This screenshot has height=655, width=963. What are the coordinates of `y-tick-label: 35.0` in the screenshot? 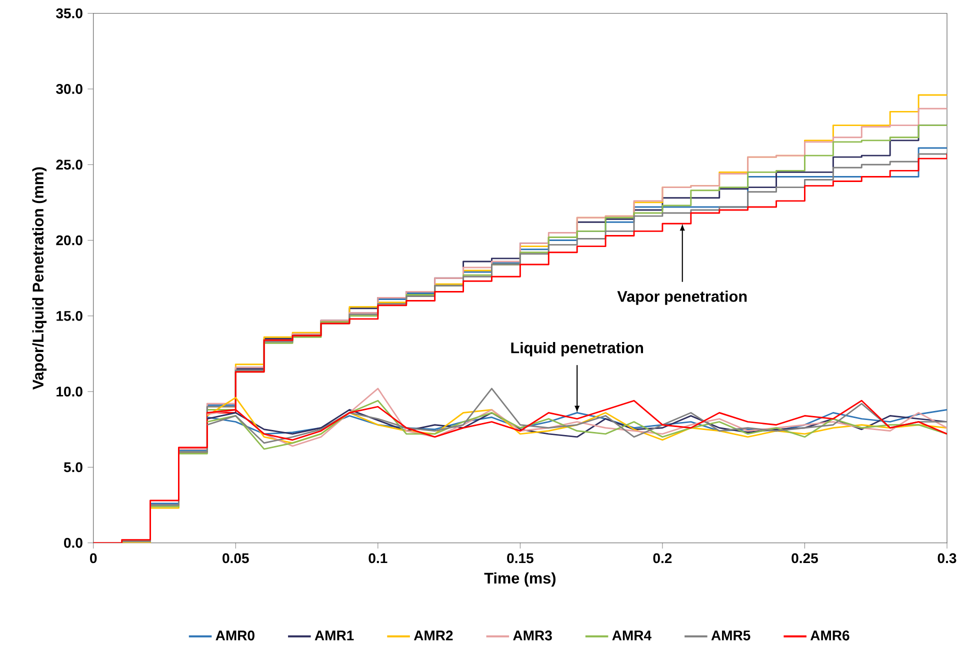 It's located at (69, 13).